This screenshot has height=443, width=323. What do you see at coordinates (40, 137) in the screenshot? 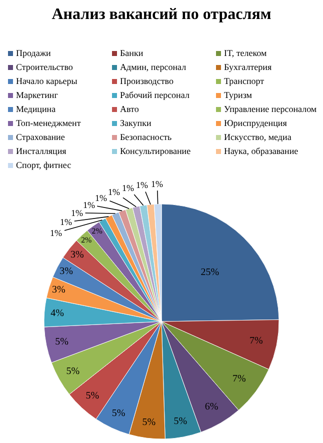
I see `legend-label: Страхование` at bounding box center [40, 137].